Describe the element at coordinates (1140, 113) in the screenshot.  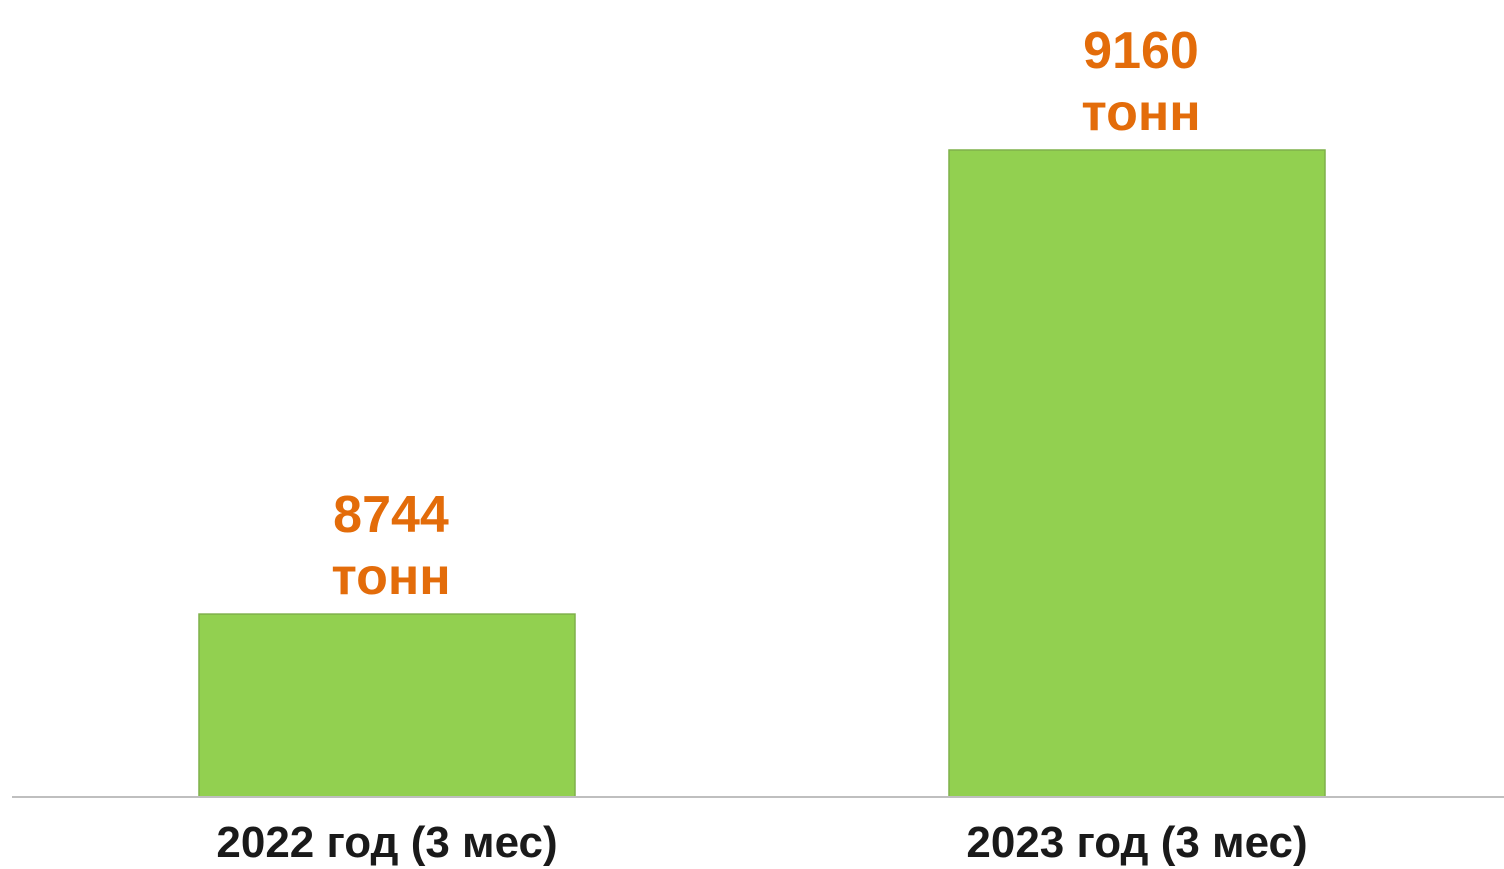
I see `unit-label-1: тонн` at that location.